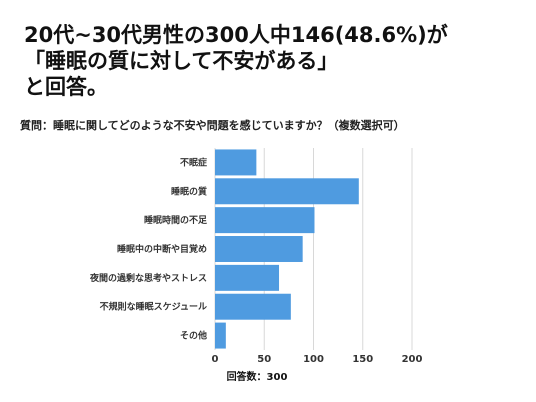 This screenshot has width=536, height=402. I want to click on x-tick-label: 150, so click(362, 359).